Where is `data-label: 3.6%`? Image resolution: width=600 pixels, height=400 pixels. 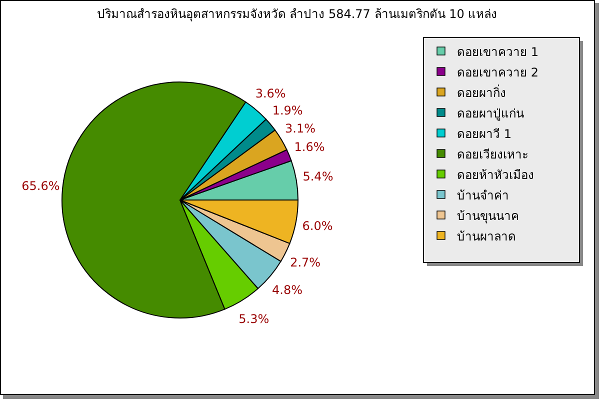
data-label: 3.6% is located at coordinates (270, 93).